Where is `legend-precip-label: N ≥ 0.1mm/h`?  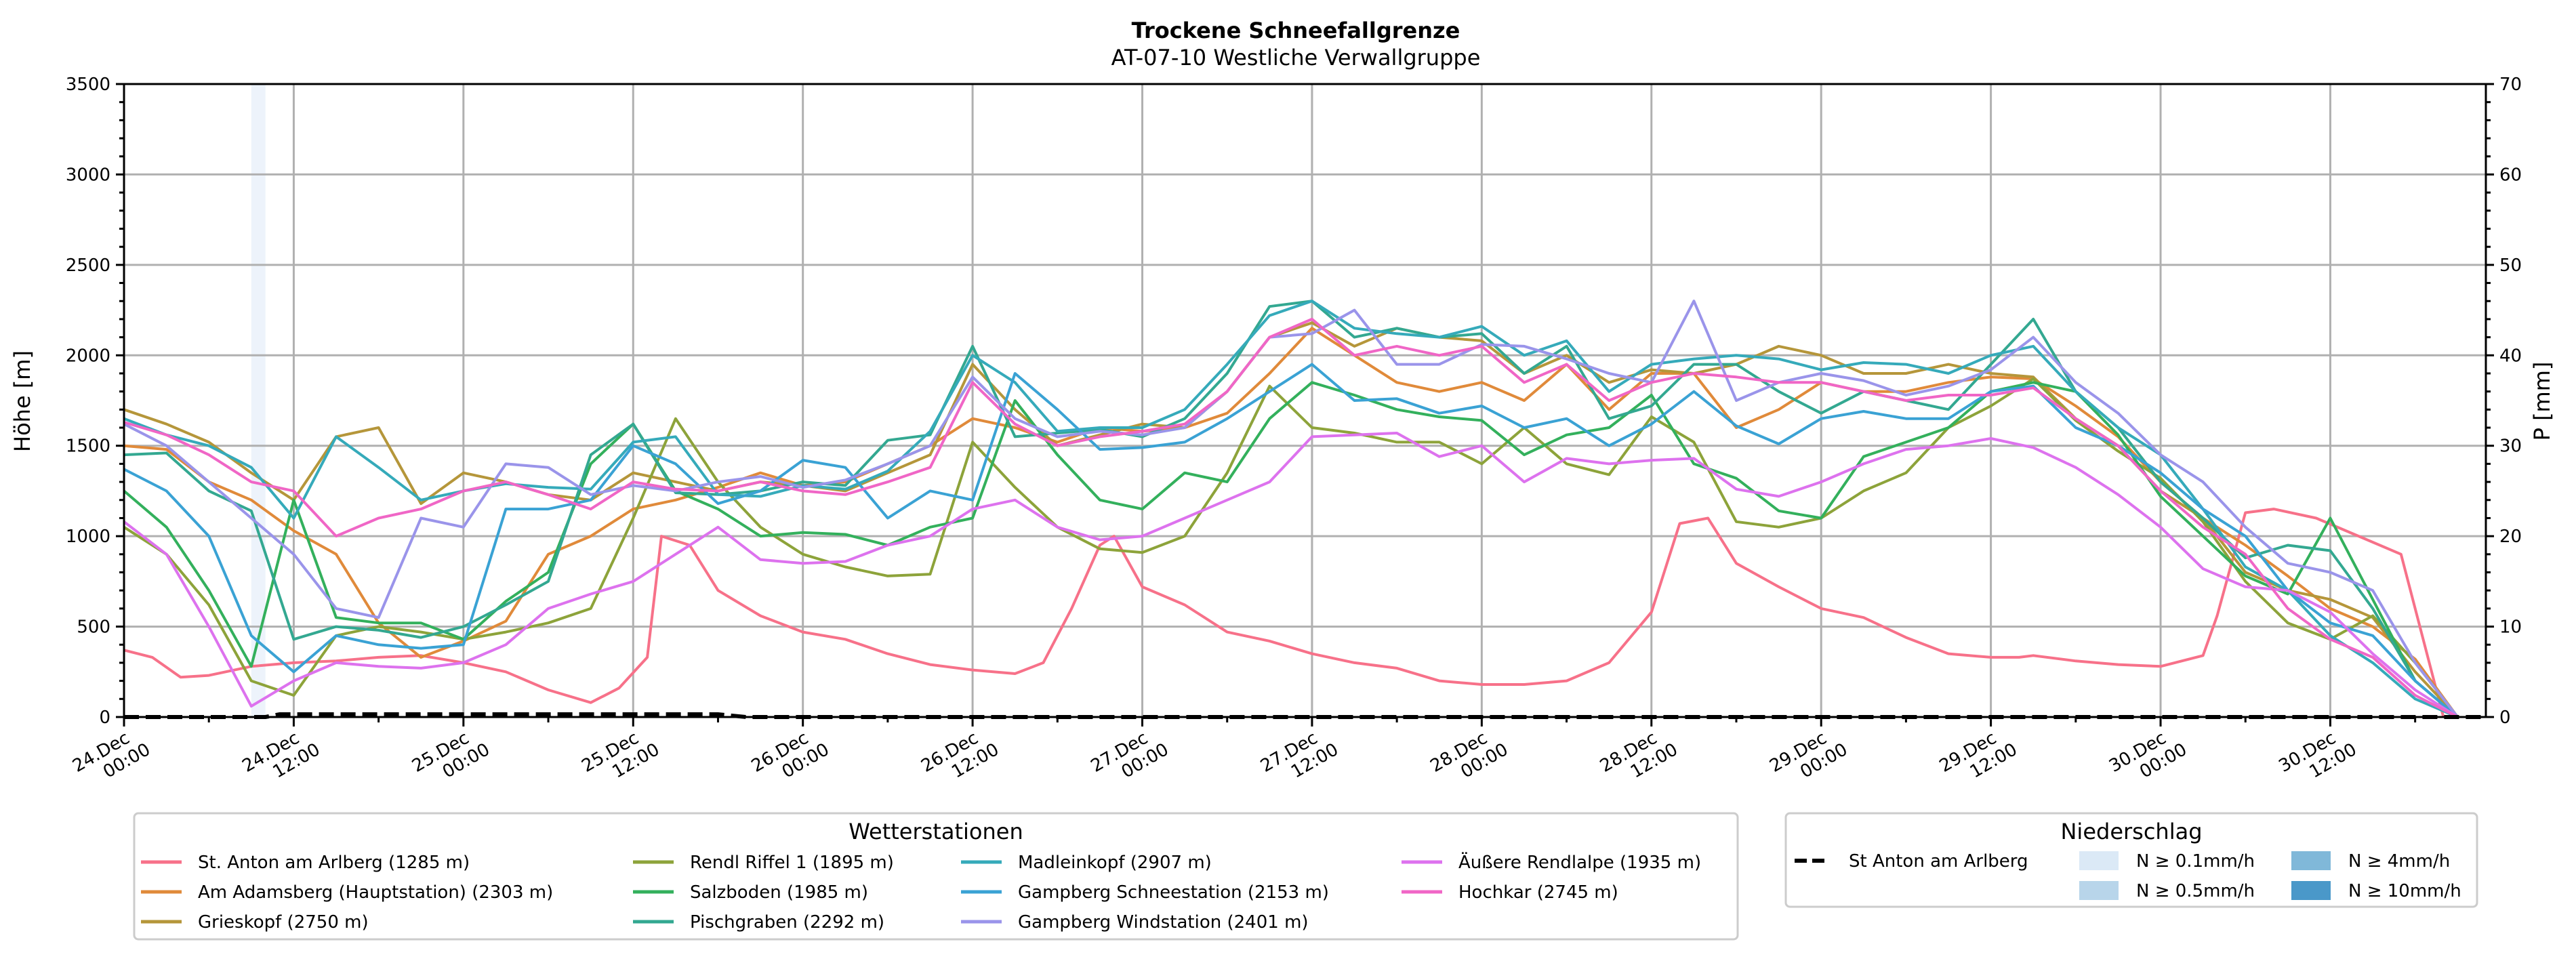 legend-precip-label: N ≥ 0.1mm/h is located at coordinates (2196, 861).